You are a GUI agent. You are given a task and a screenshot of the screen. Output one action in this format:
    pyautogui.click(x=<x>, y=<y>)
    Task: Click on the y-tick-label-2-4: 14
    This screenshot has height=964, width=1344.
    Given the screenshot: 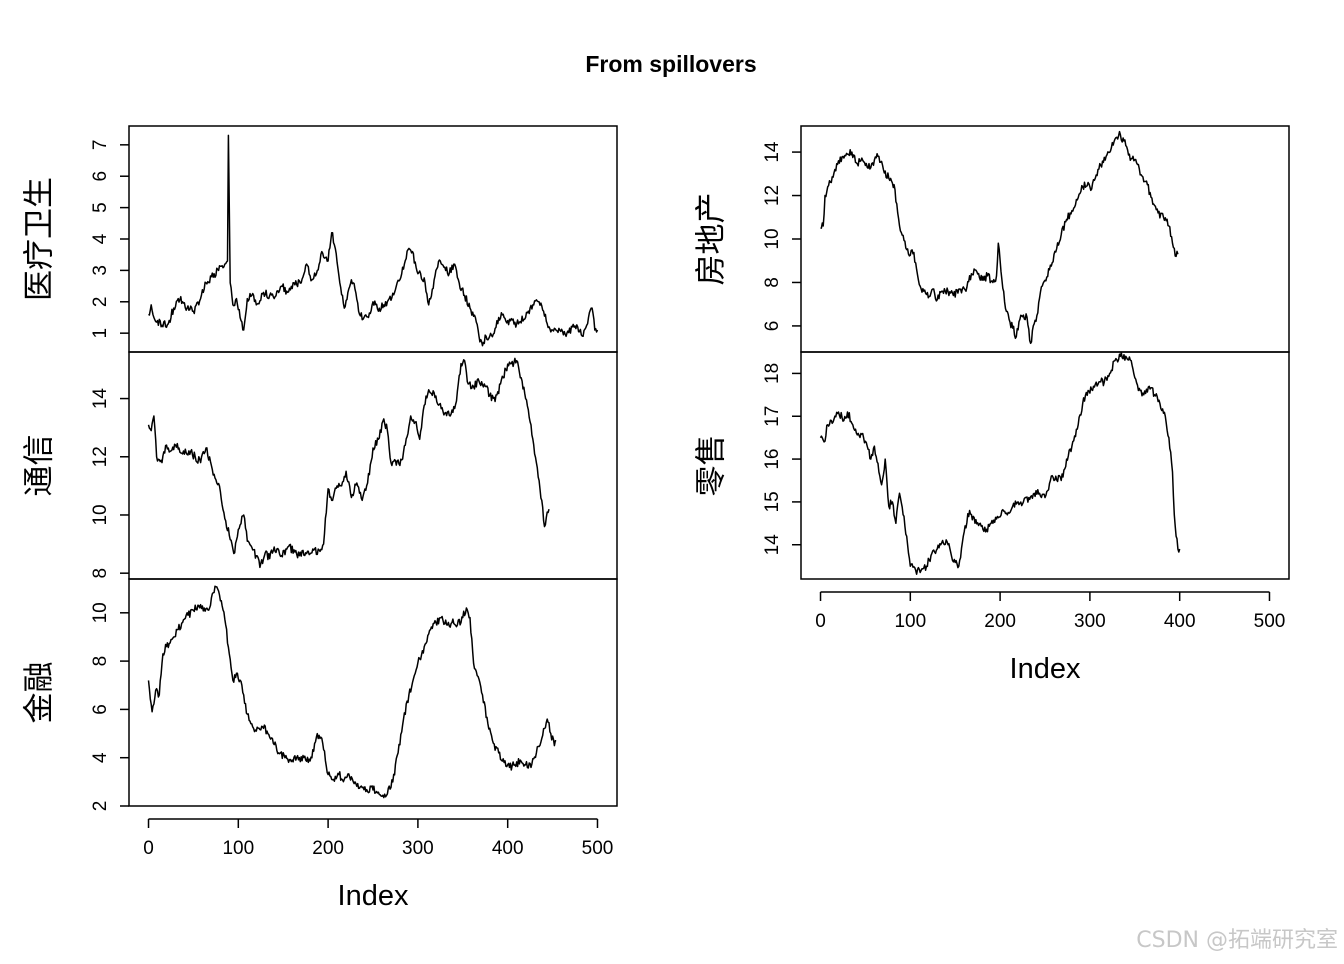 What is the action you would take?
    pyautogui.click(x=100, y=399)
    